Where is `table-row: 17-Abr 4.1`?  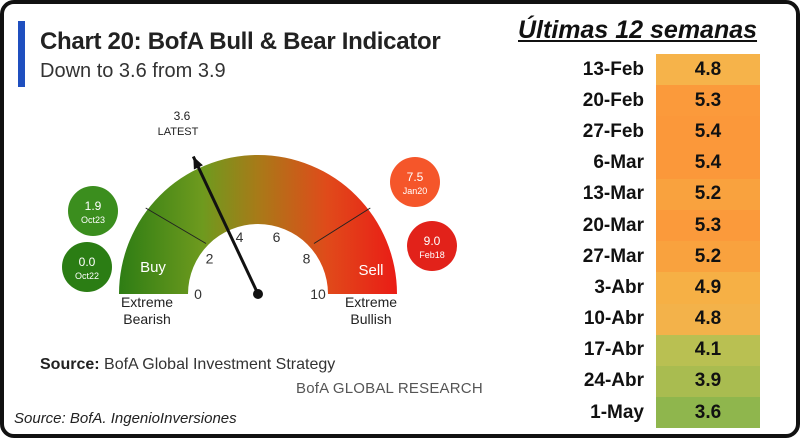 table-row: 17-Abr 4.1 is located at coordinates (652, 350).